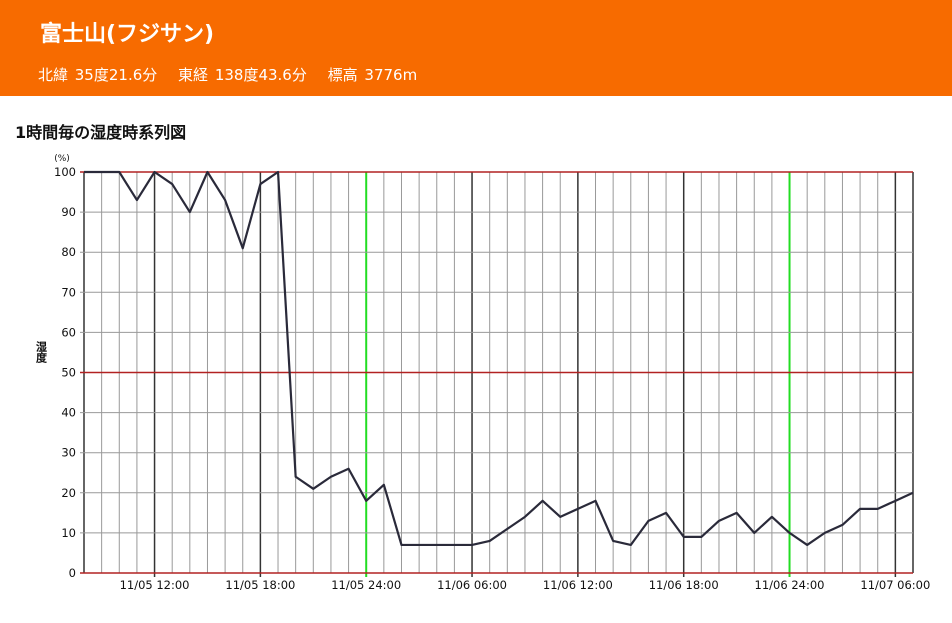 The image size is (952, 623). Describe the element at coordinates (242, 75) in the screenshot. I see `longitude: 東経 138度43.6分` at that location.